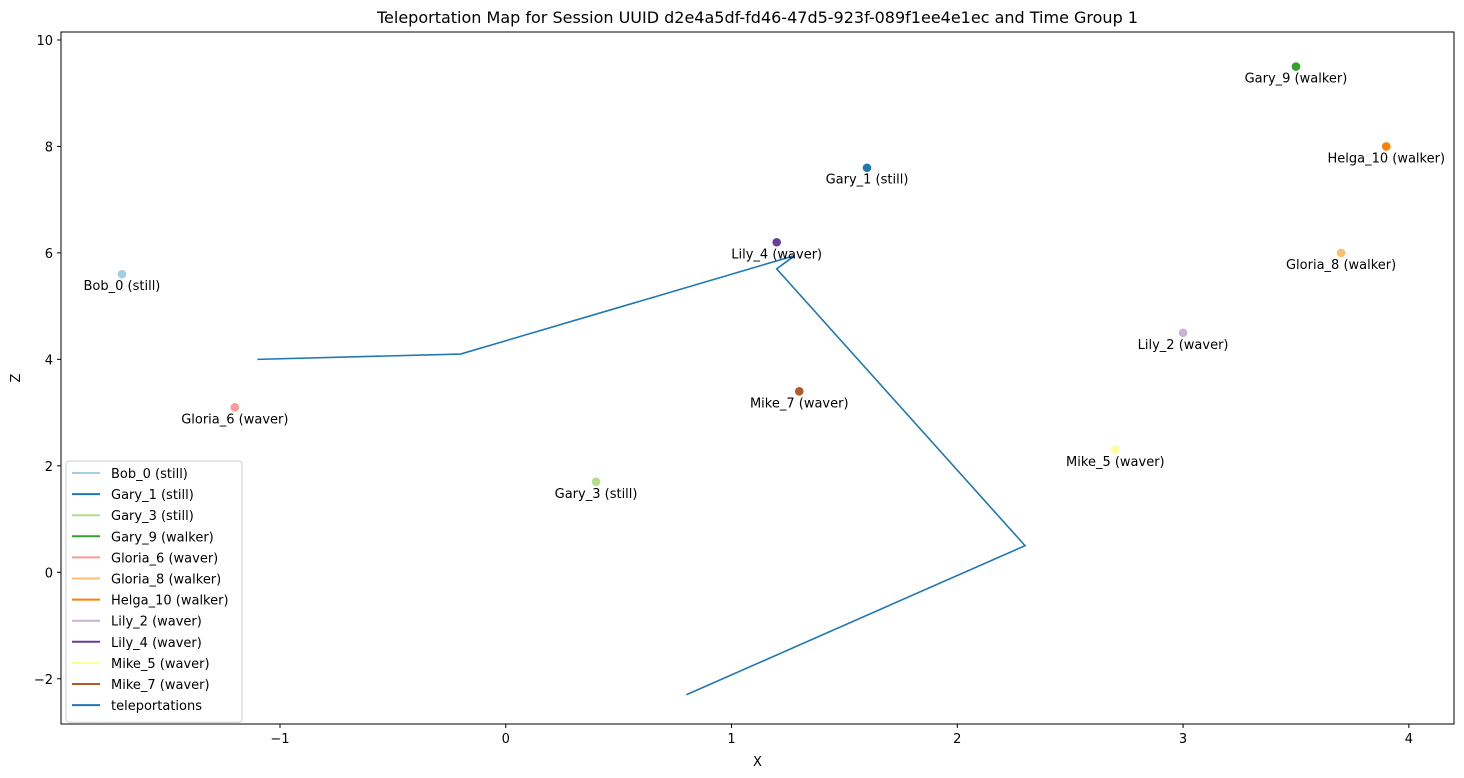 This screenshot has height=778, width=1464. I want to click on legend-label: Lily_4 (waver), so click(156, 643).